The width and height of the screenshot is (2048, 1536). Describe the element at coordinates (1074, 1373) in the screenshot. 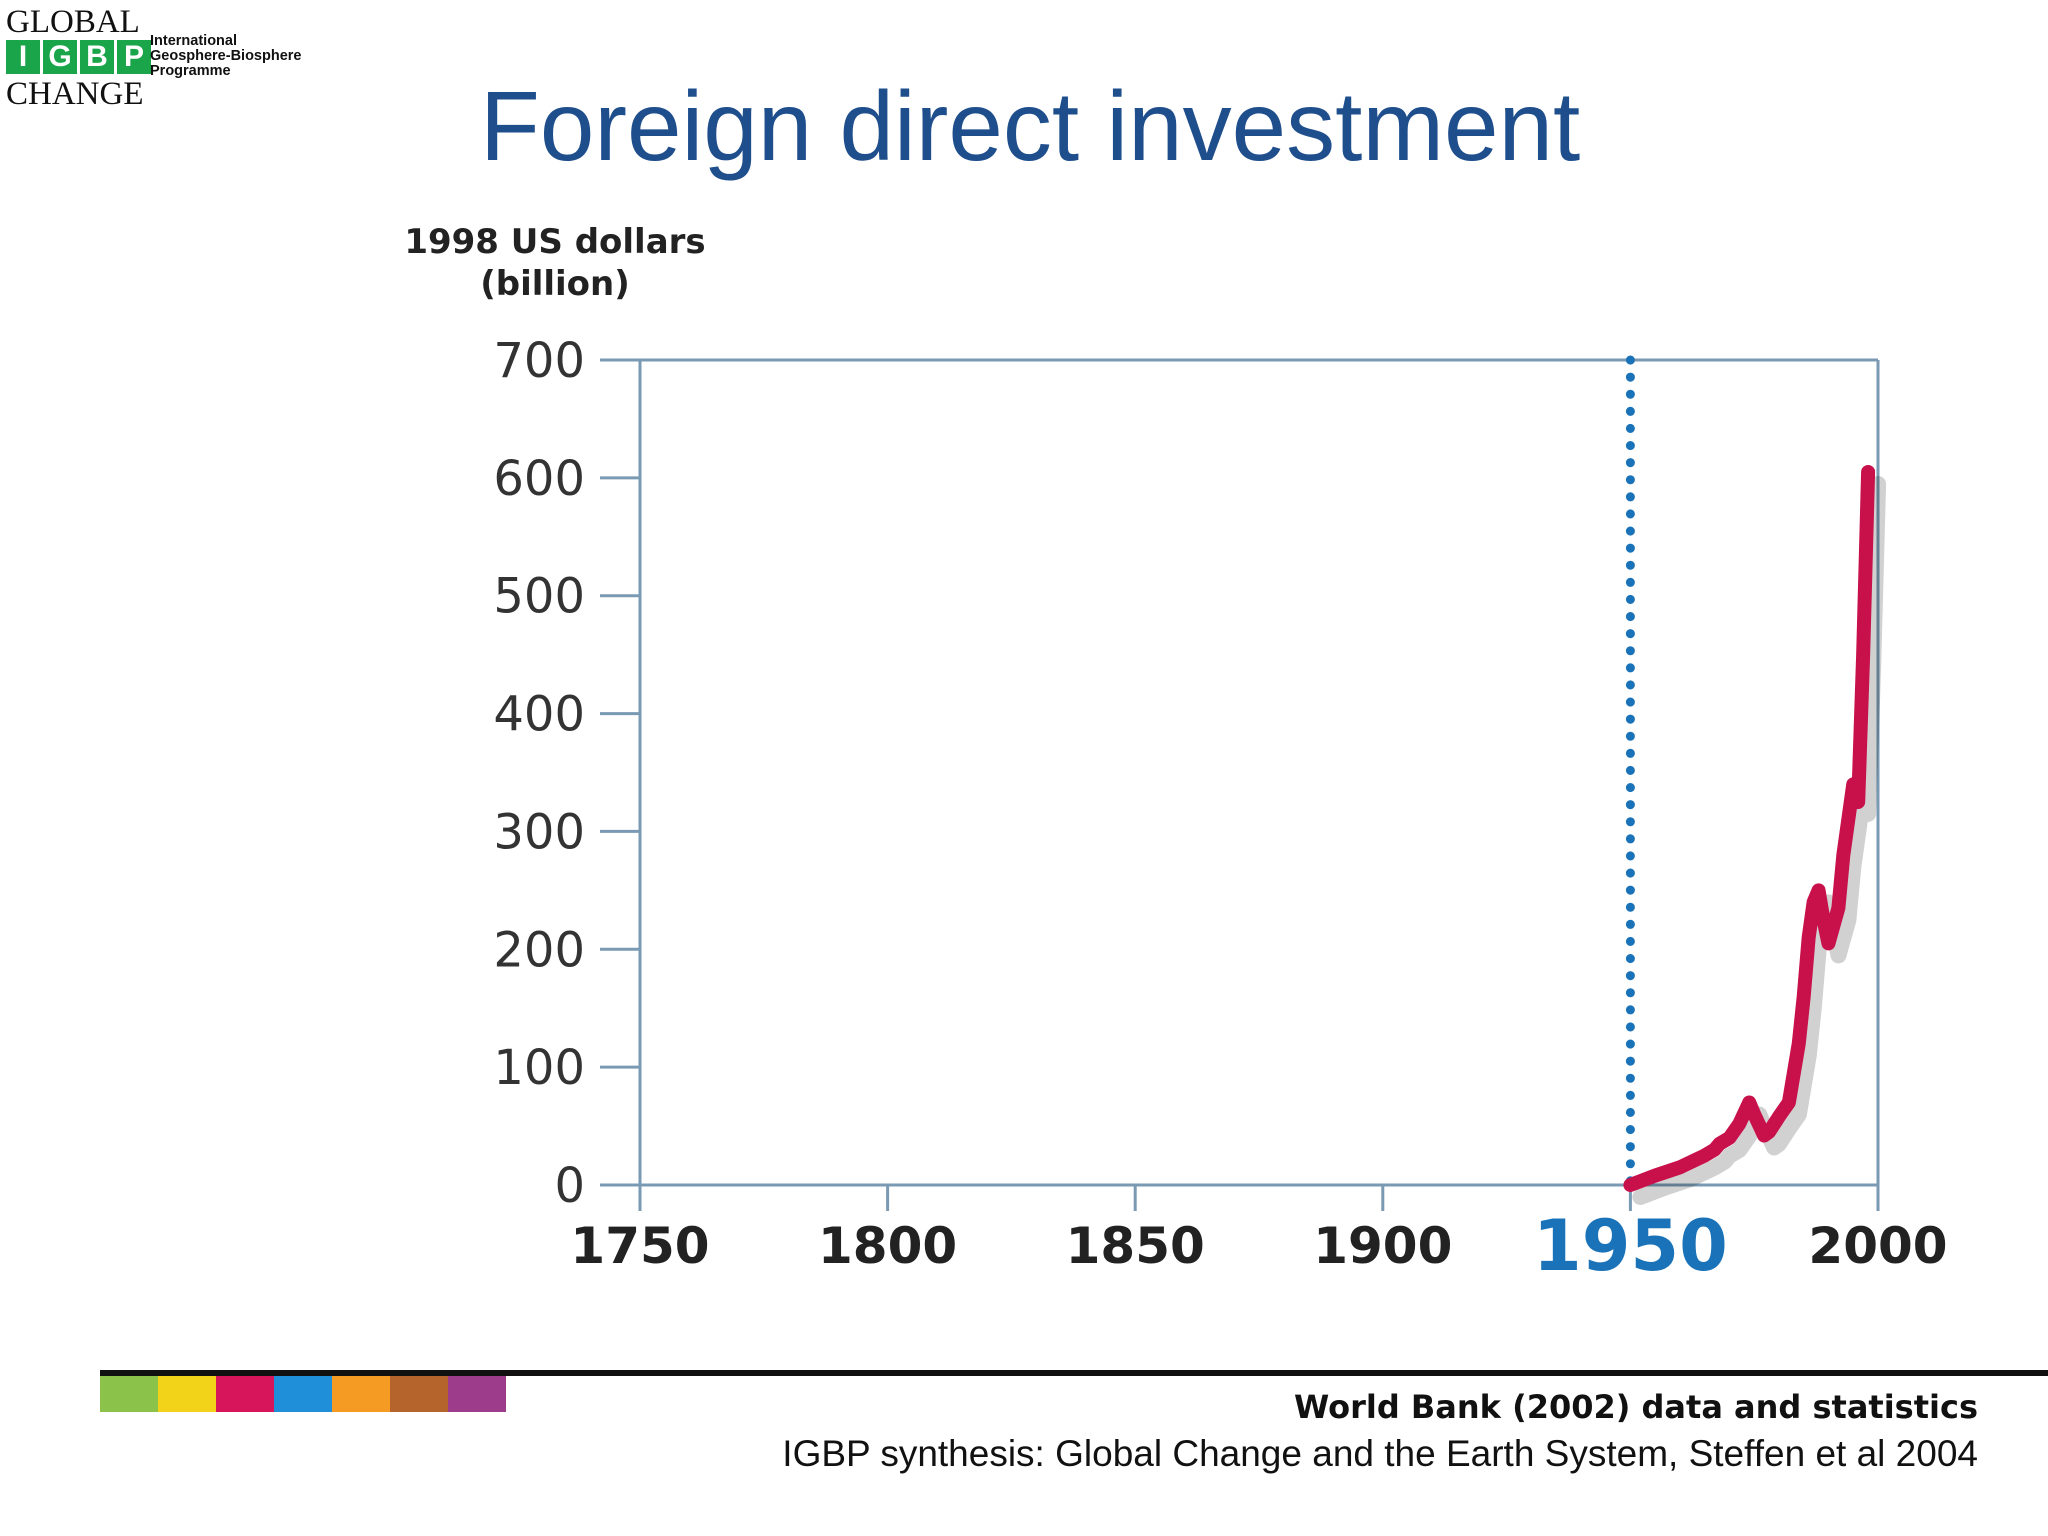

I see `footer-divider` at that location.